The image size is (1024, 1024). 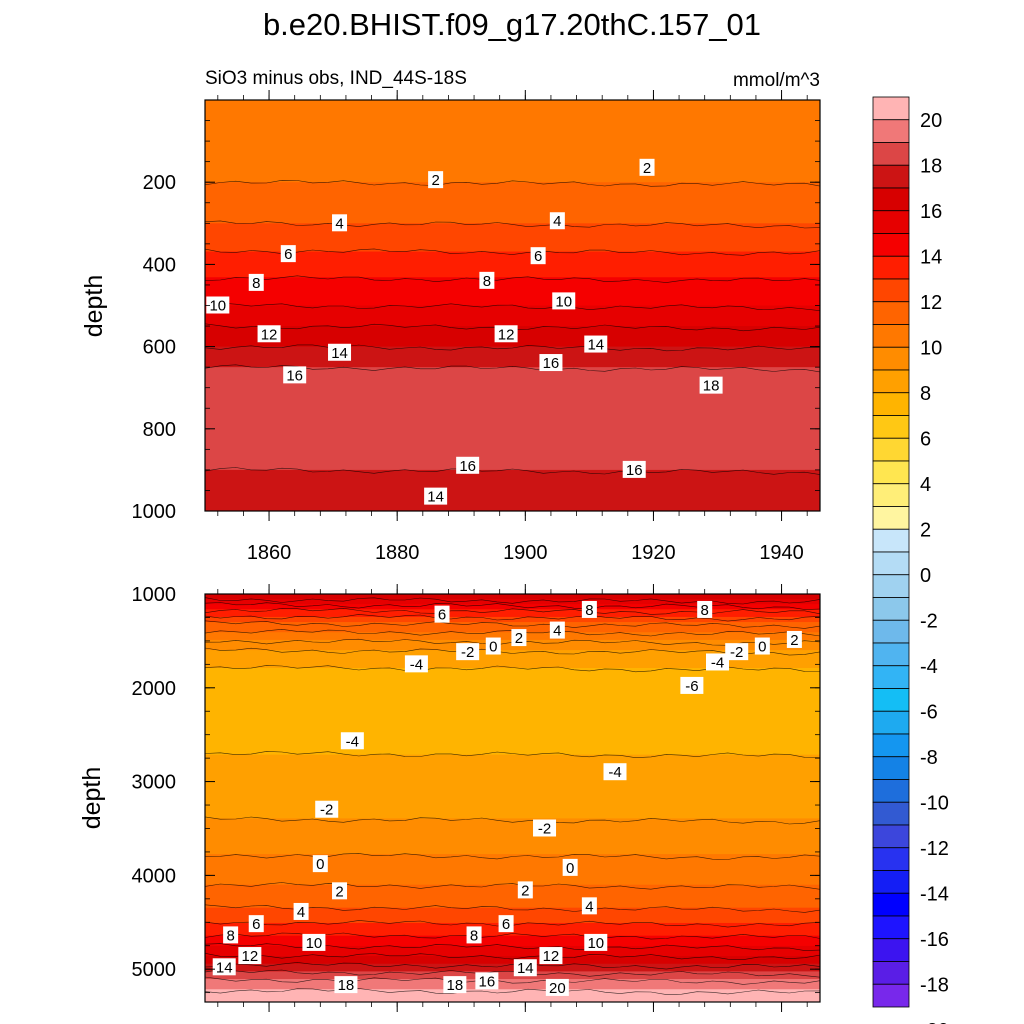 What do you see at coordinates (595, 345) in the screenshot?
I see `contour-label: 14` at bounding box center [595, 345].